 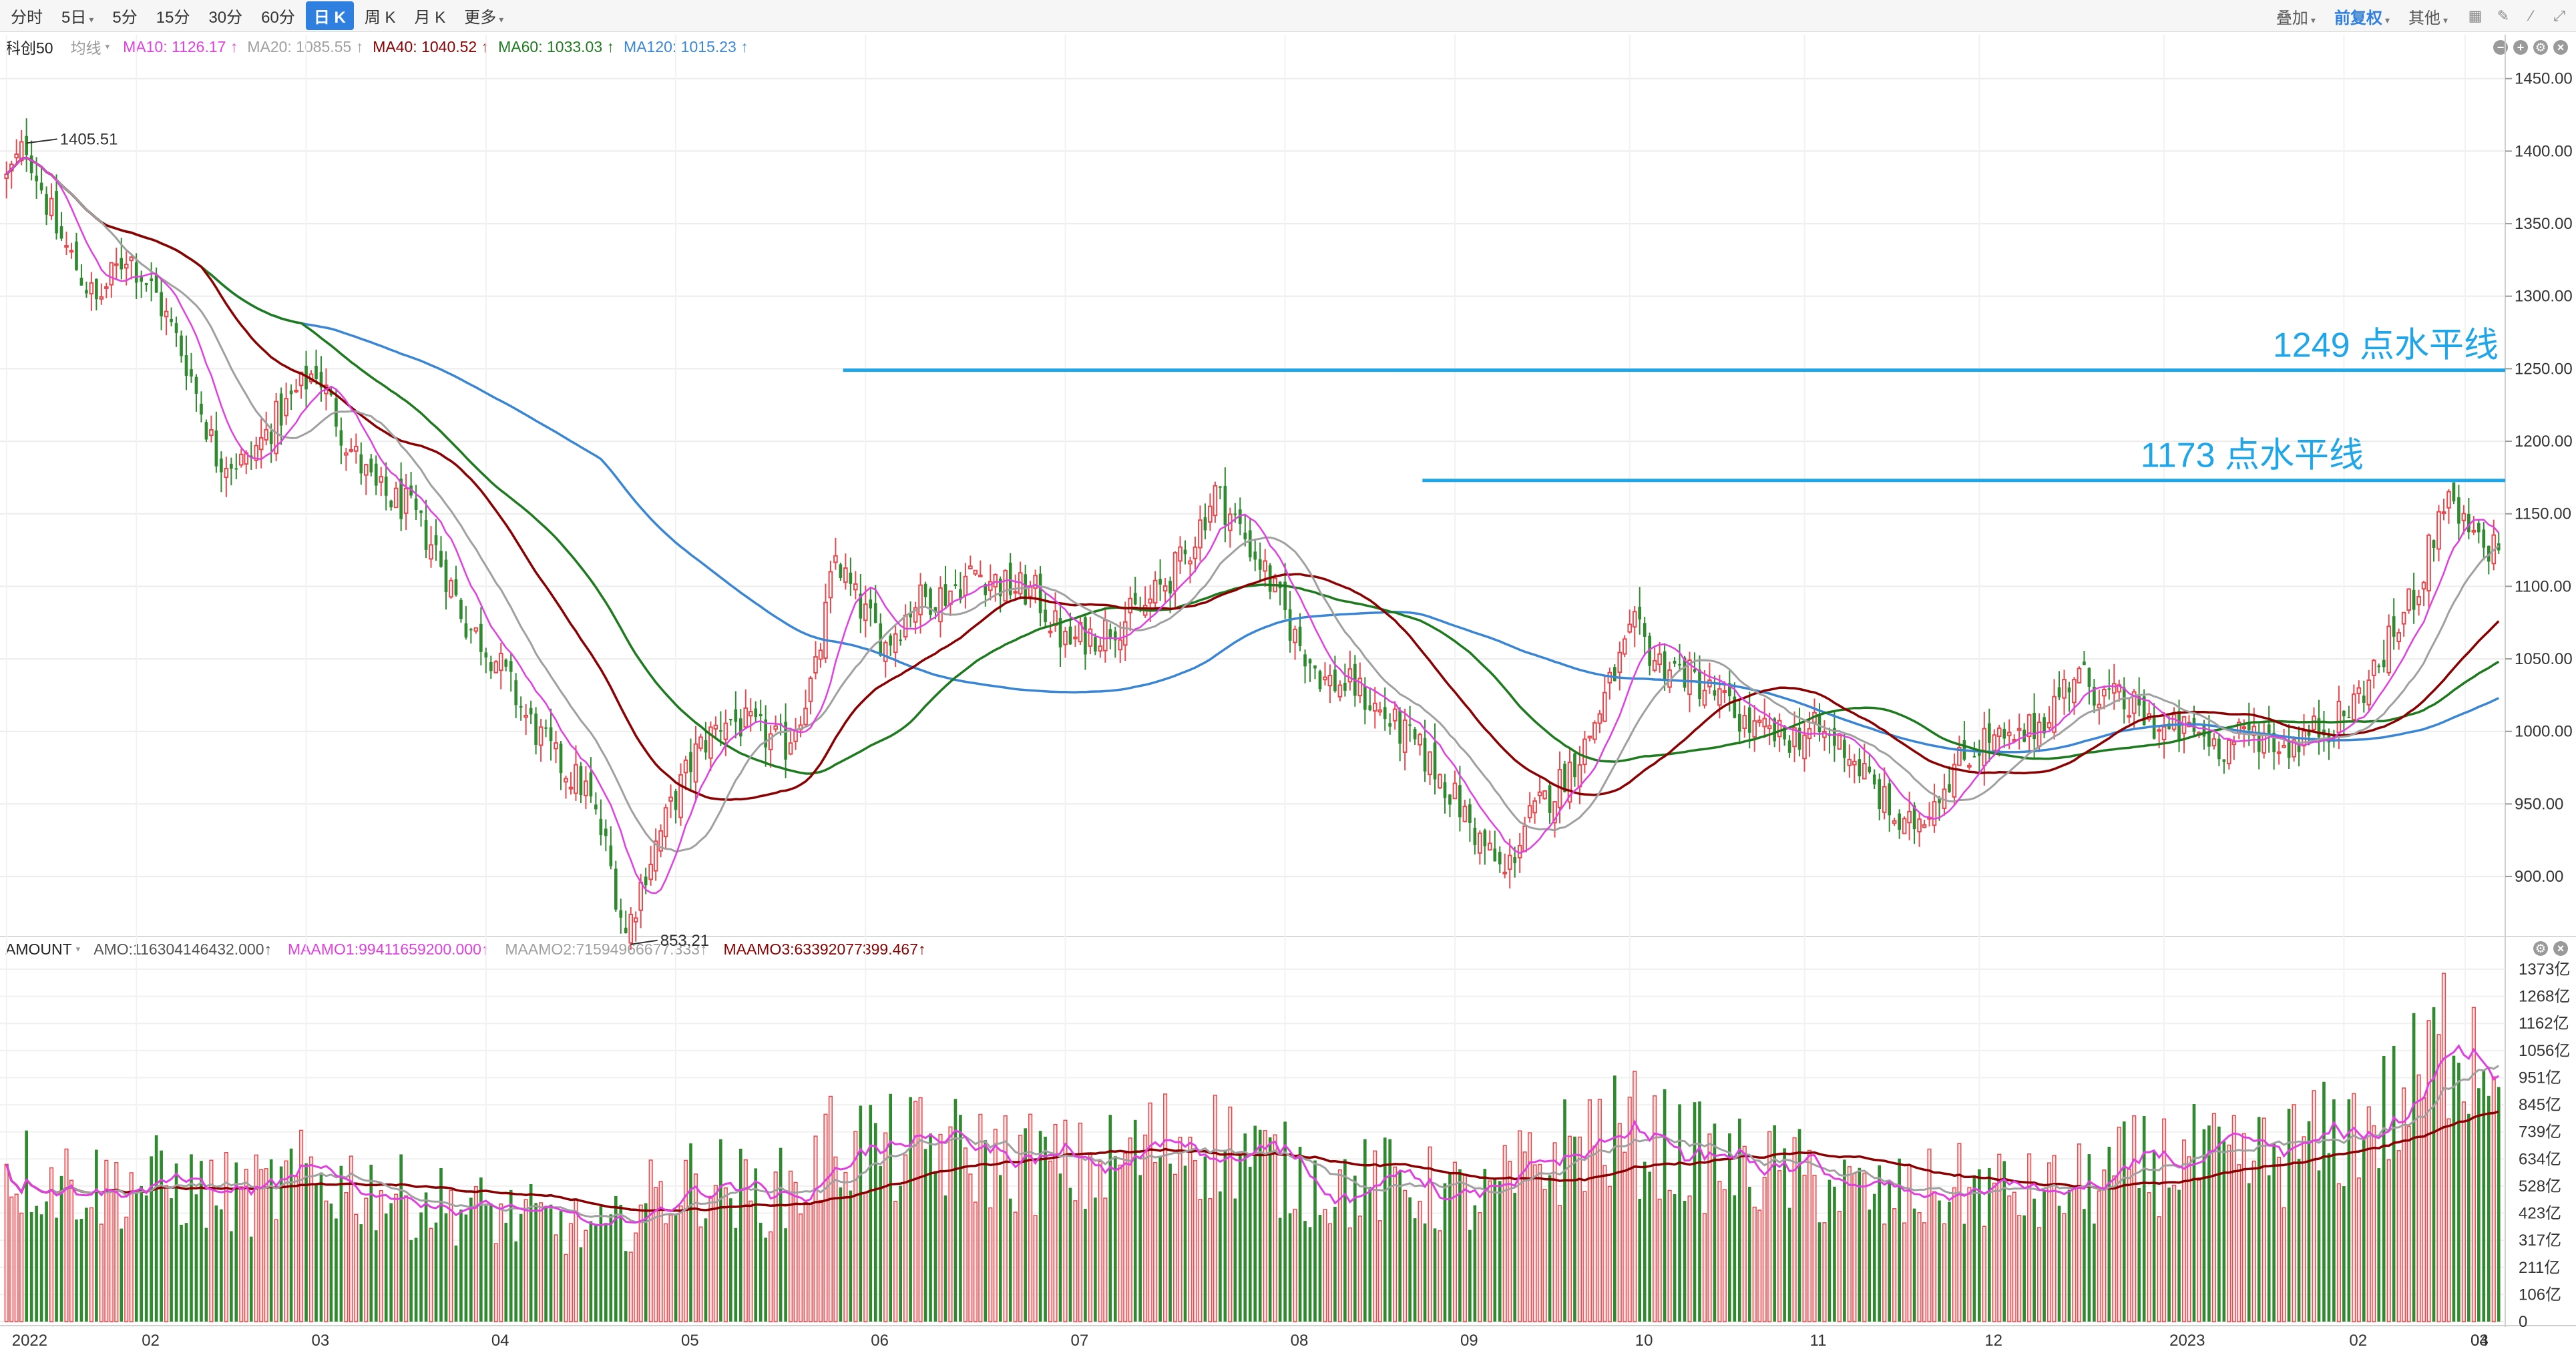 I want to click on pencil-icon: ✎, so click(x=2503, y=15).